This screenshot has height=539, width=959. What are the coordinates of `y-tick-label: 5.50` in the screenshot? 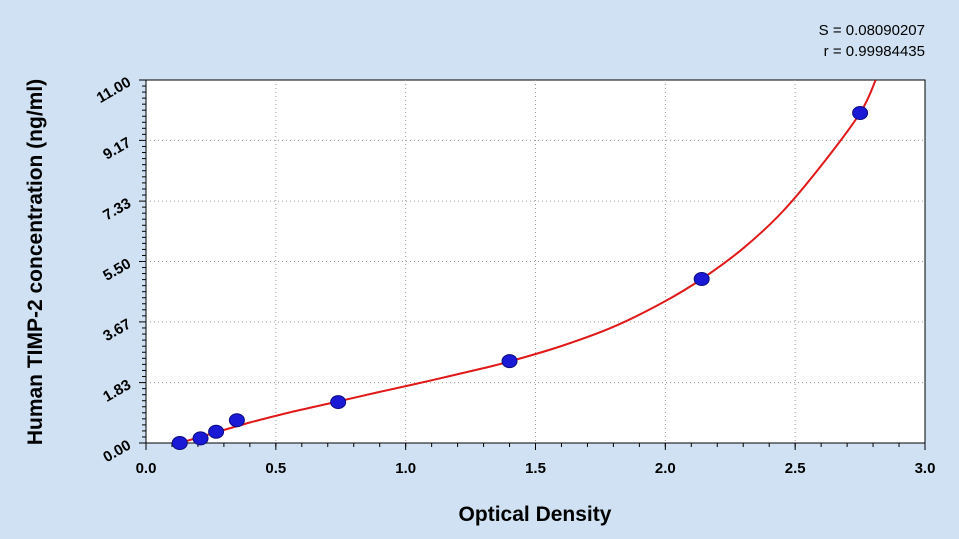 It's located at (117, 269).